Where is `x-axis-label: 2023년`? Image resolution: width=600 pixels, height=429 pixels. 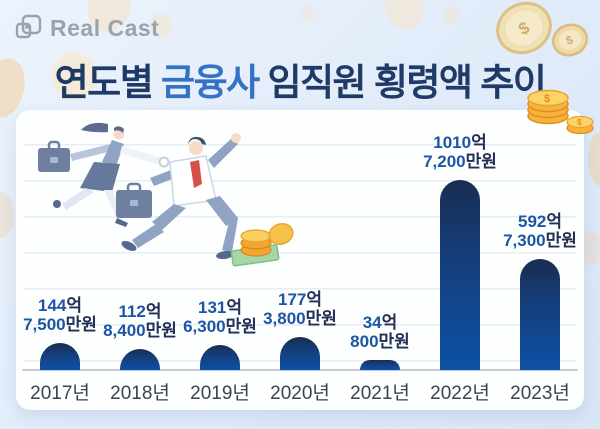 x-axis-label: 2023년 is located at coordinates (540, 393).